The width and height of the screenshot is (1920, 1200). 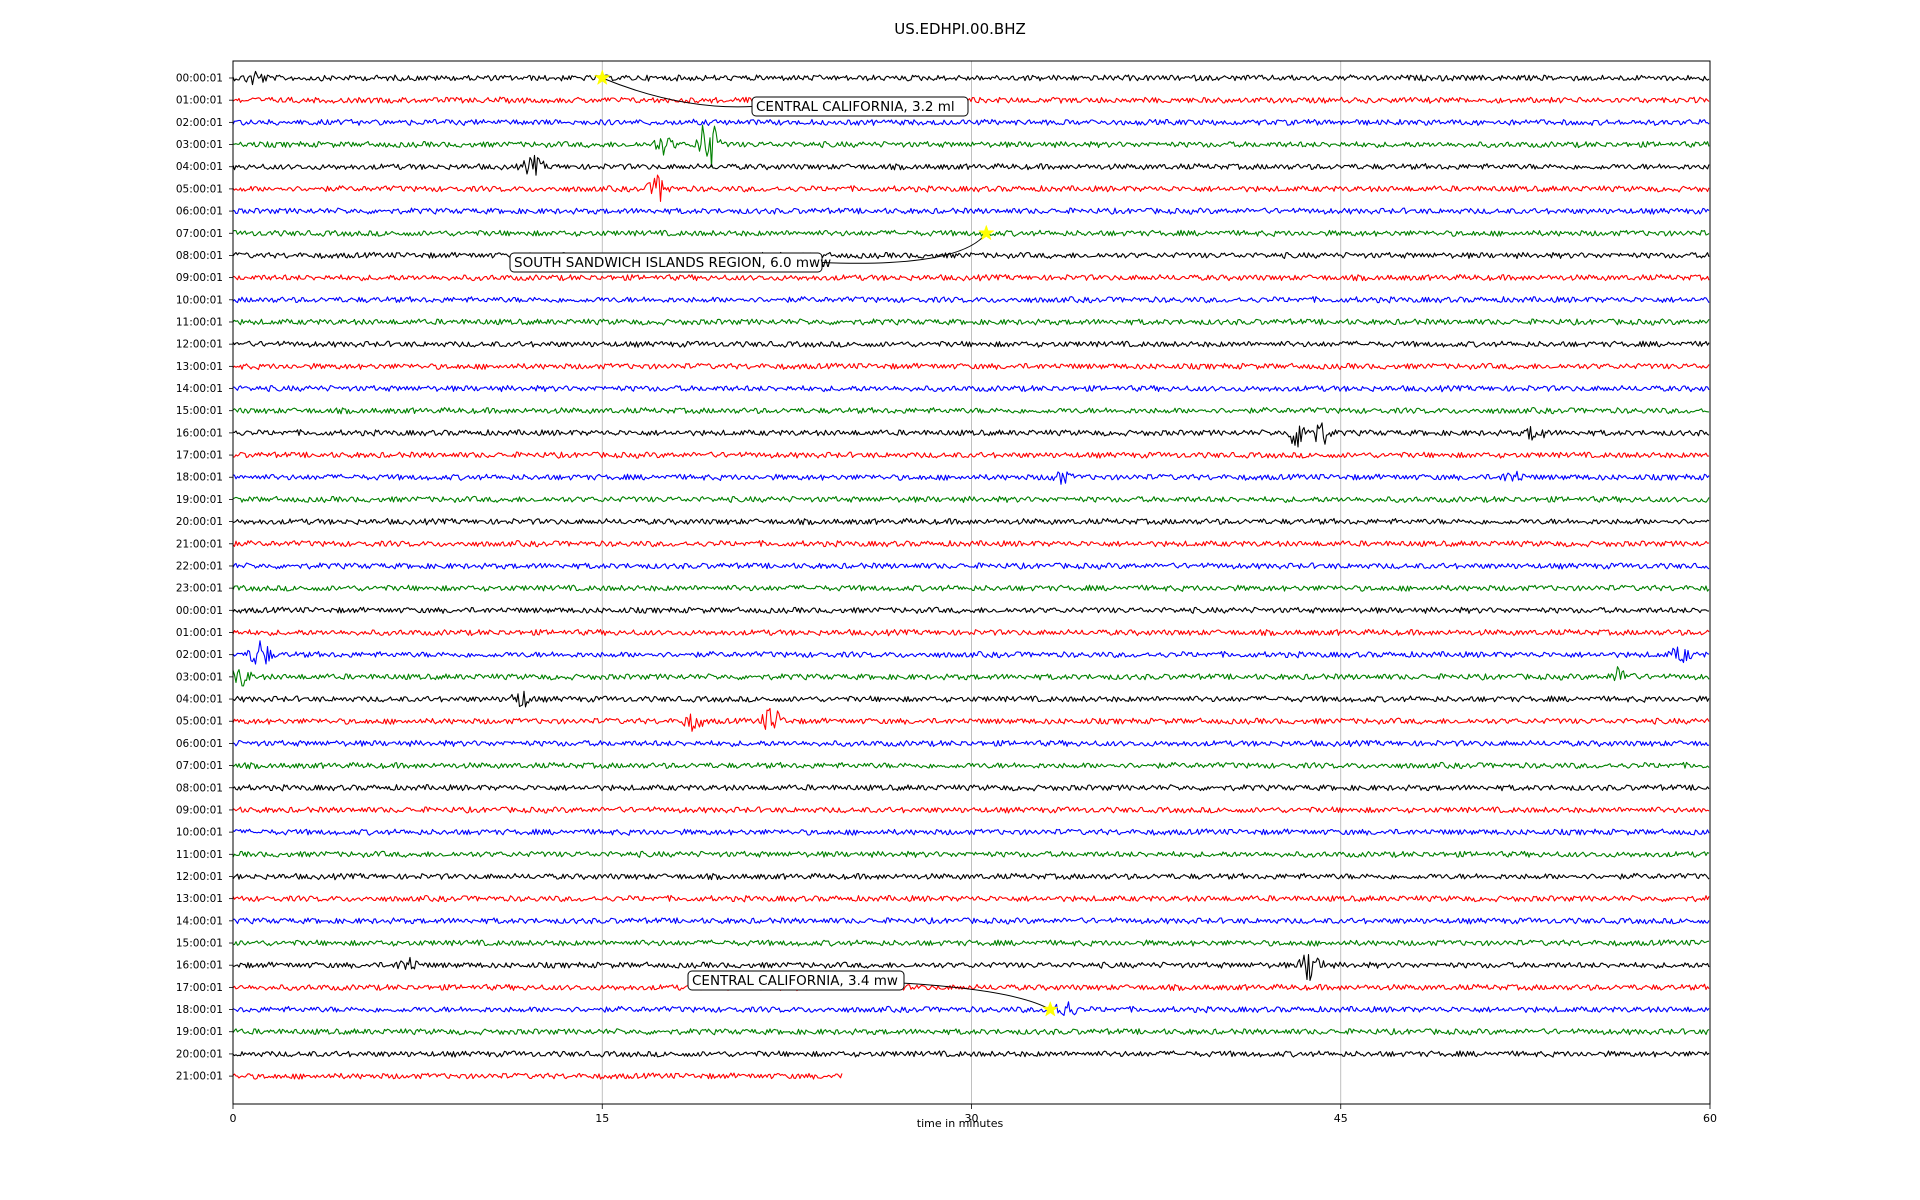 What do you see at coordinates (199, 167) in the screenshot?
I see `y-tick-label: 04:00:01` at bounding box center [199, 167].